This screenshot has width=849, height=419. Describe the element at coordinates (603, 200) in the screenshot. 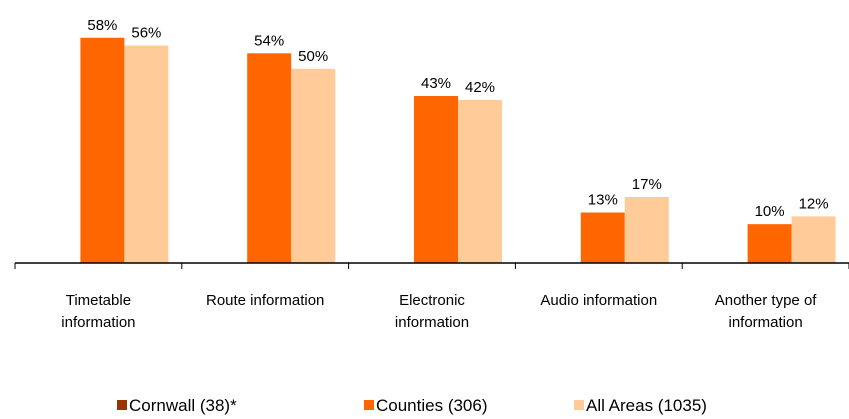

I see `data-label: 13%` at that location.